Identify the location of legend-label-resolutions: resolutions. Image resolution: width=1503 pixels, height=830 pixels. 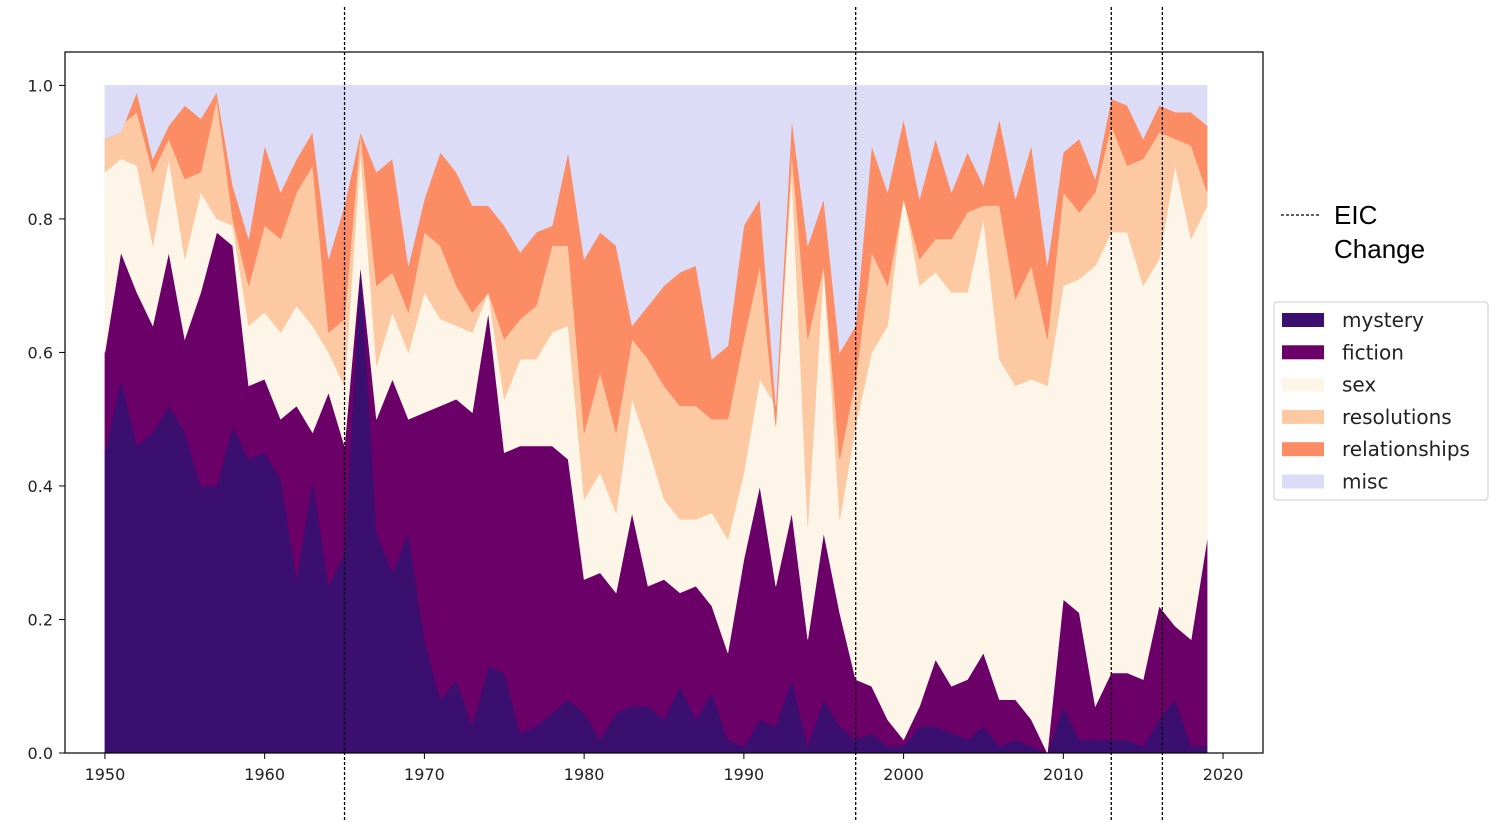
(1397, 417).